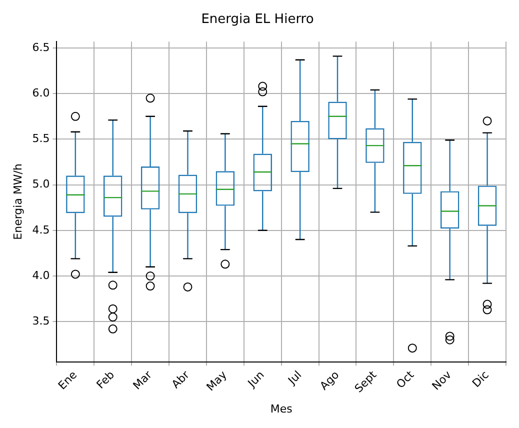 Image resolution: width=519 pixels, height=428 pixels. Describe the element at coordinates (255, 379) in the screenshot. I see `x-tick-label: Jun` at that location.